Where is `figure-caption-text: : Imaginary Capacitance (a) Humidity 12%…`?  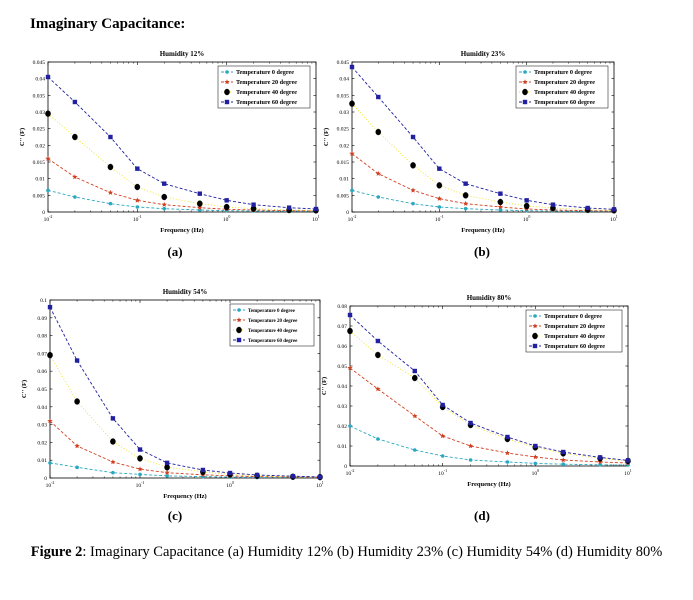
figure-caption-text: : Imaginary Capacitance (a) Humidity 12%… is located at coordinates (372, 552).